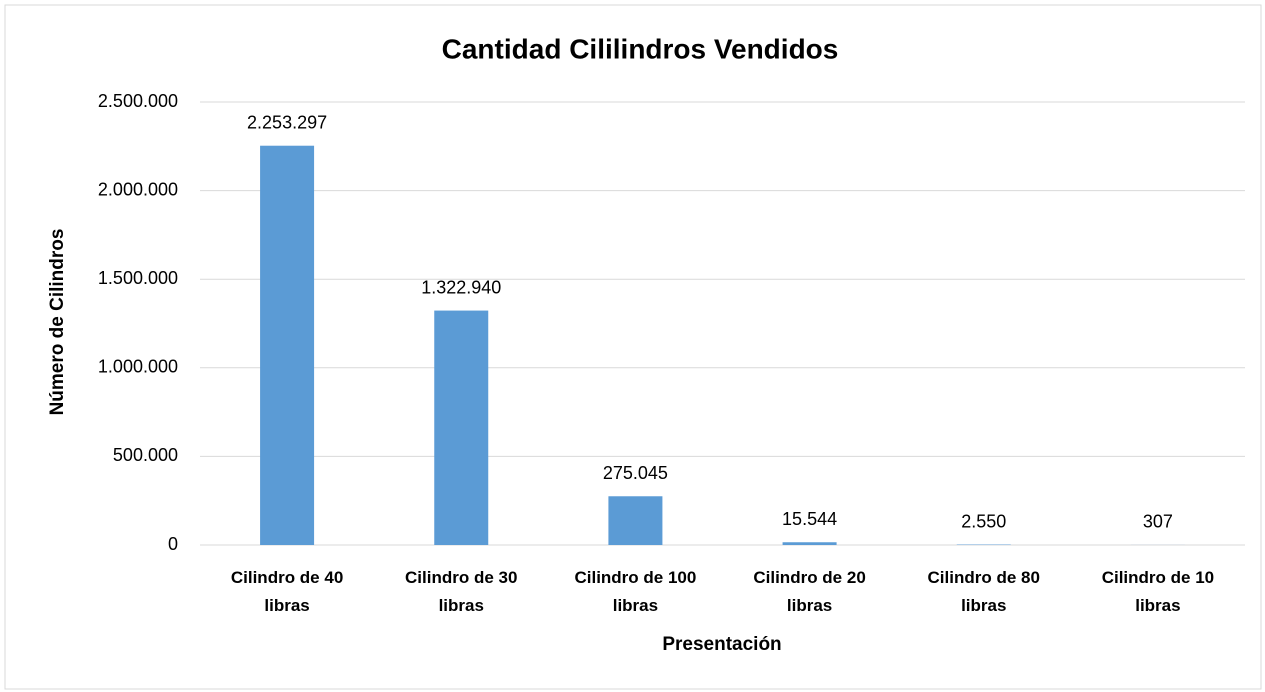 The height and width of the screenshot is (692, 1265). What do you see at coordinates (809, 519) in the screenshot?
I see `value-label: 15.544` at bounding box center [809, 519].